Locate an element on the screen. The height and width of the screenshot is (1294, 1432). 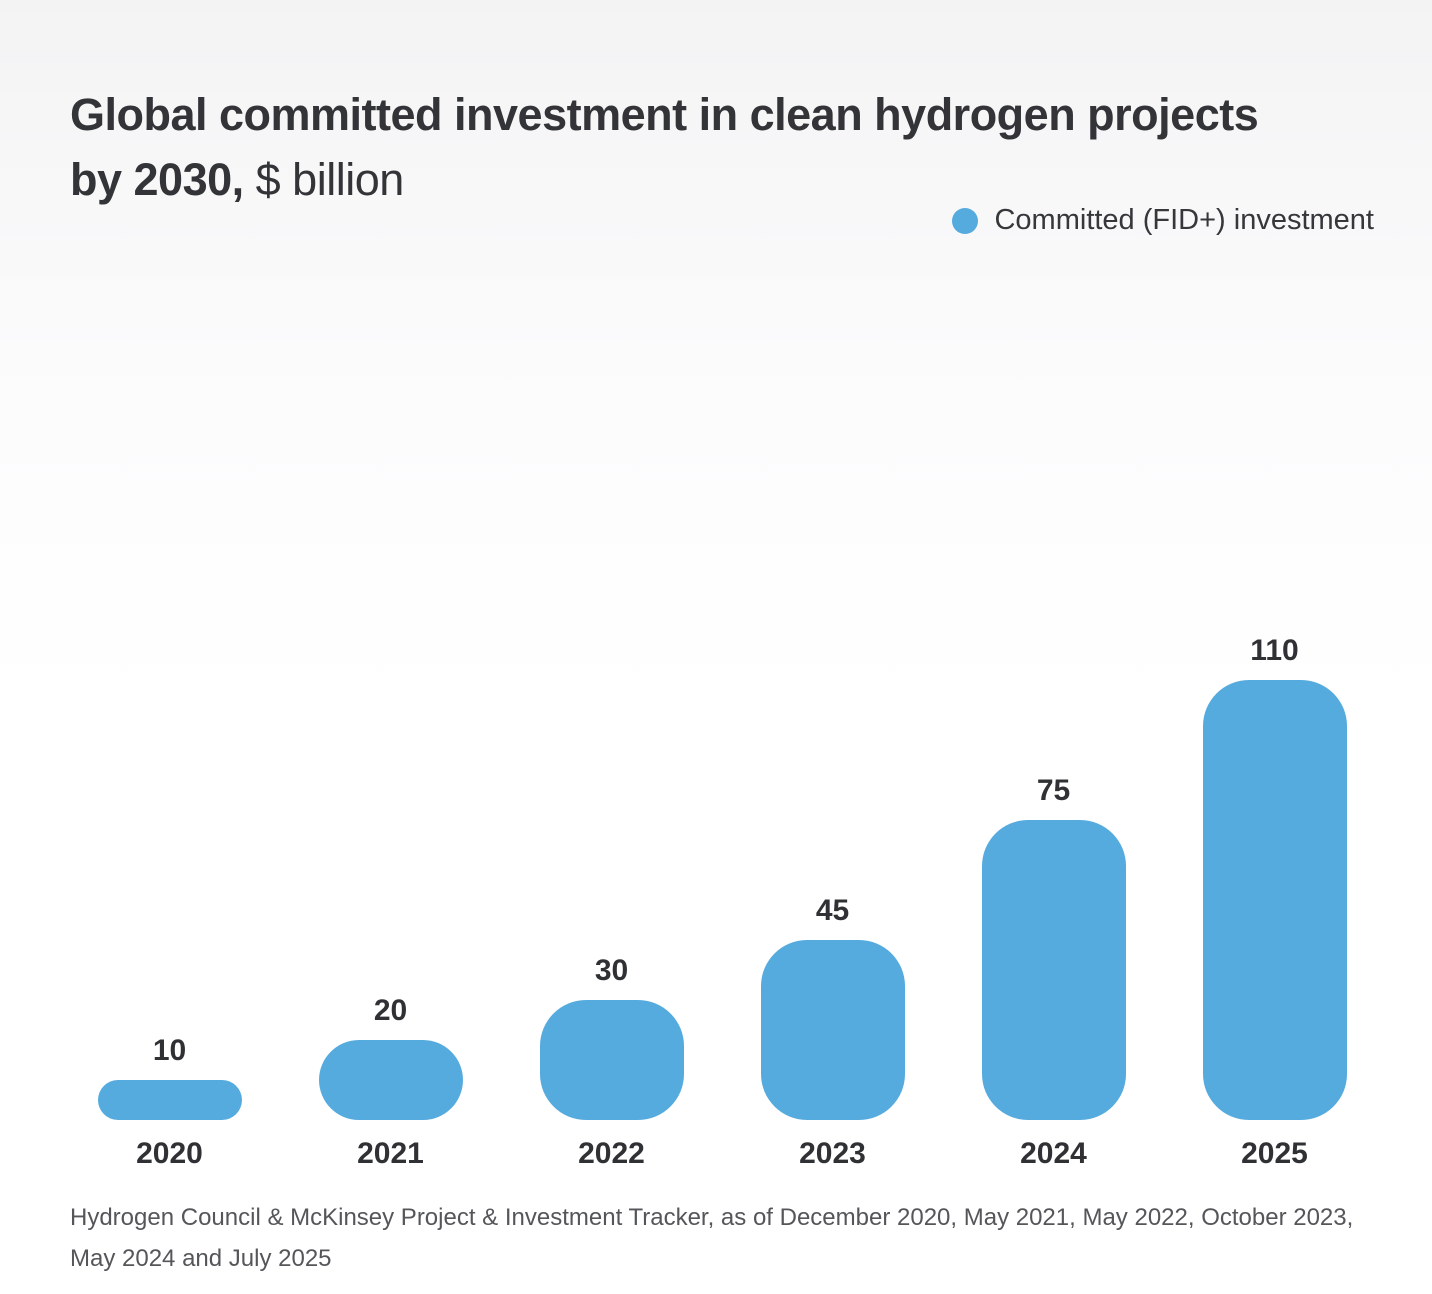
bar-2024 is located at coordinates (1053, 970).